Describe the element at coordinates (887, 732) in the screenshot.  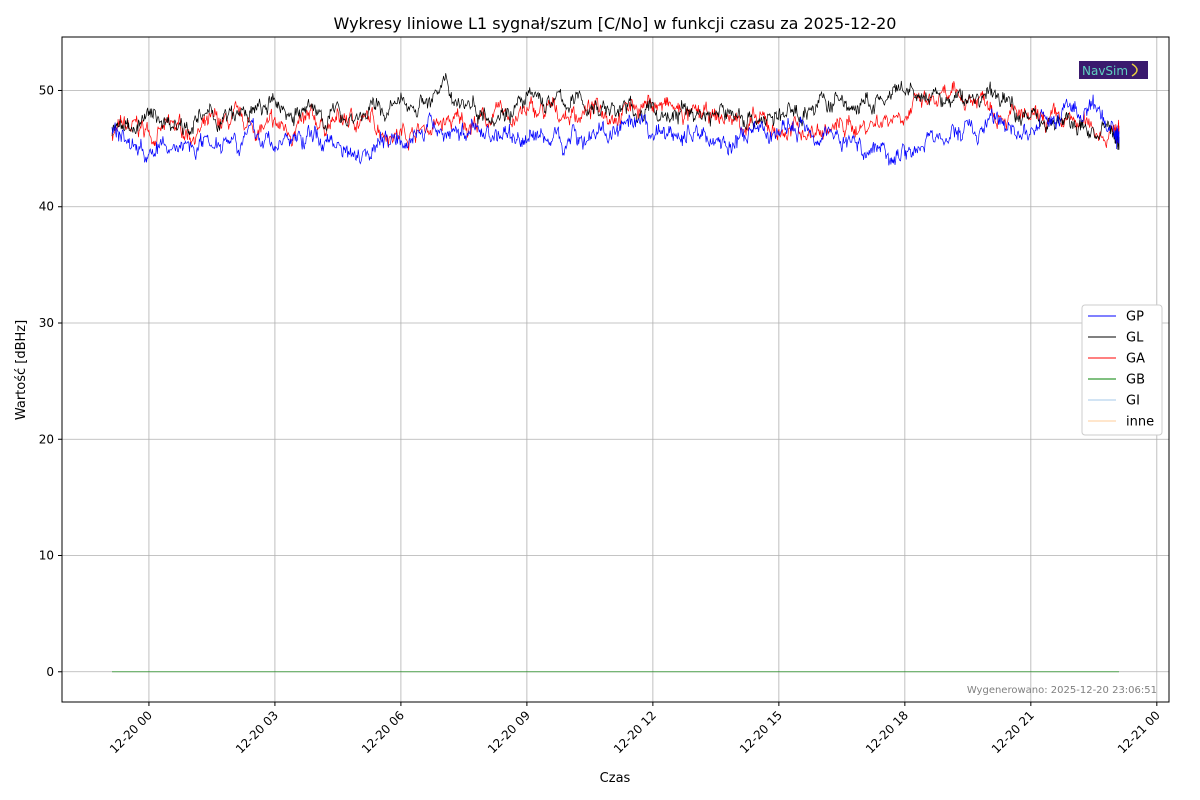
I see `x-tick-label: 12-20 18` at that location.